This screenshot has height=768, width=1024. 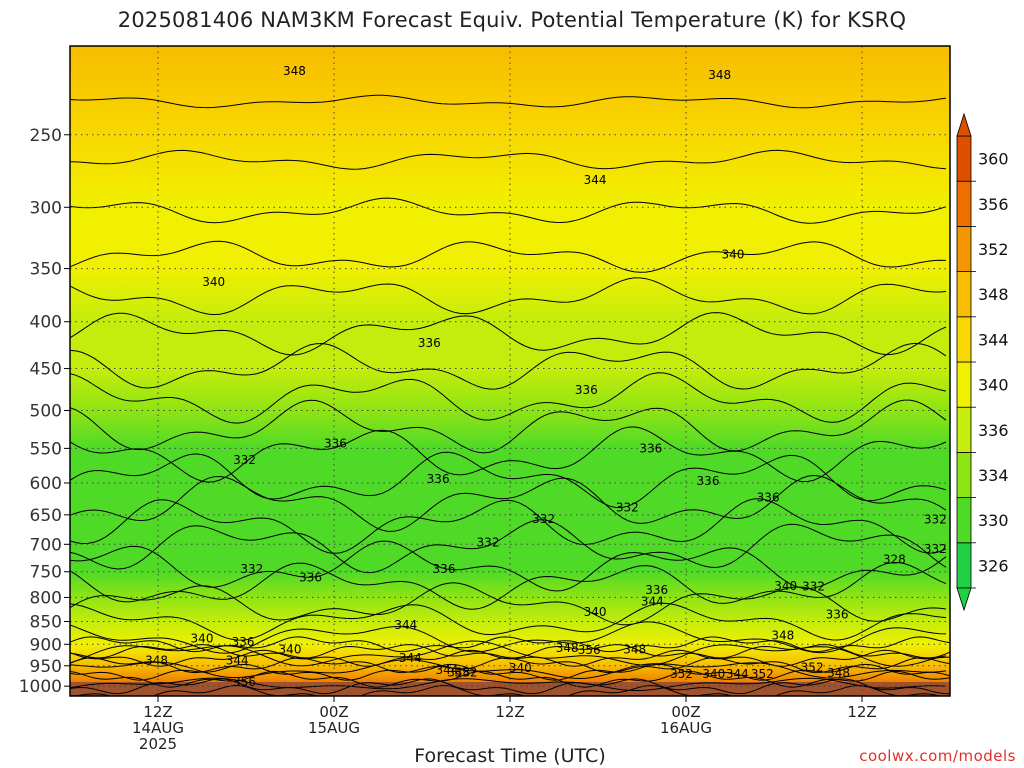 I want to click on colorbar-high-arrow, so click(x=964, y=124).